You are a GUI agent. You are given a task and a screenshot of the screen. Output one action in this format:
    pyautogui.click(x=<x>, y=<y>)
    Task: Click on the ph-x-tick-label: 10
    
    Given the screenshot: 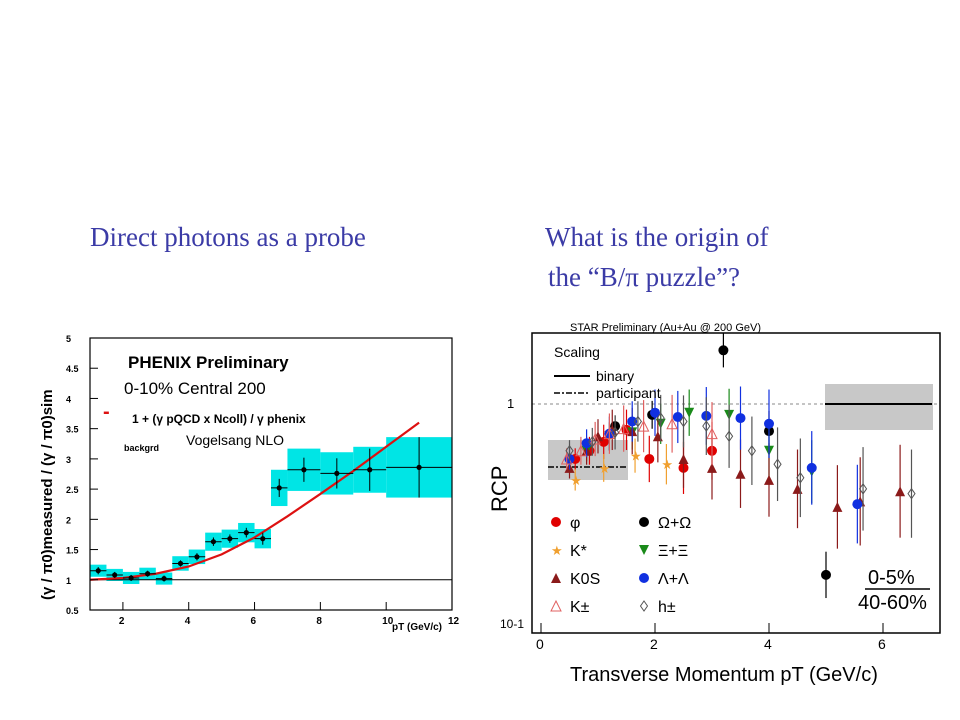 What is the action you would take?
    pyautogui.click(x=388, y=621)
    